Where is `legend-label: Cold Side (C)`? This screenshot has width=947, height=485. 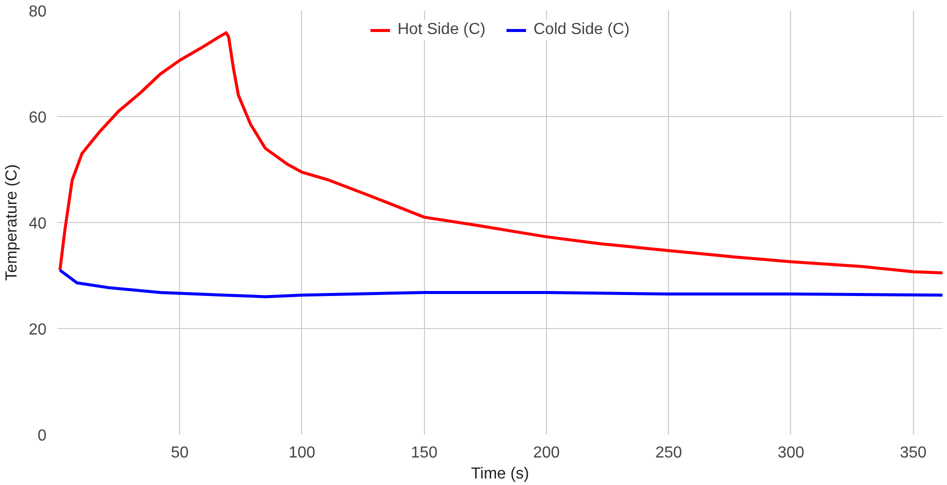 legend-label: Cold Side (C) is located at coordinates (582, 30).